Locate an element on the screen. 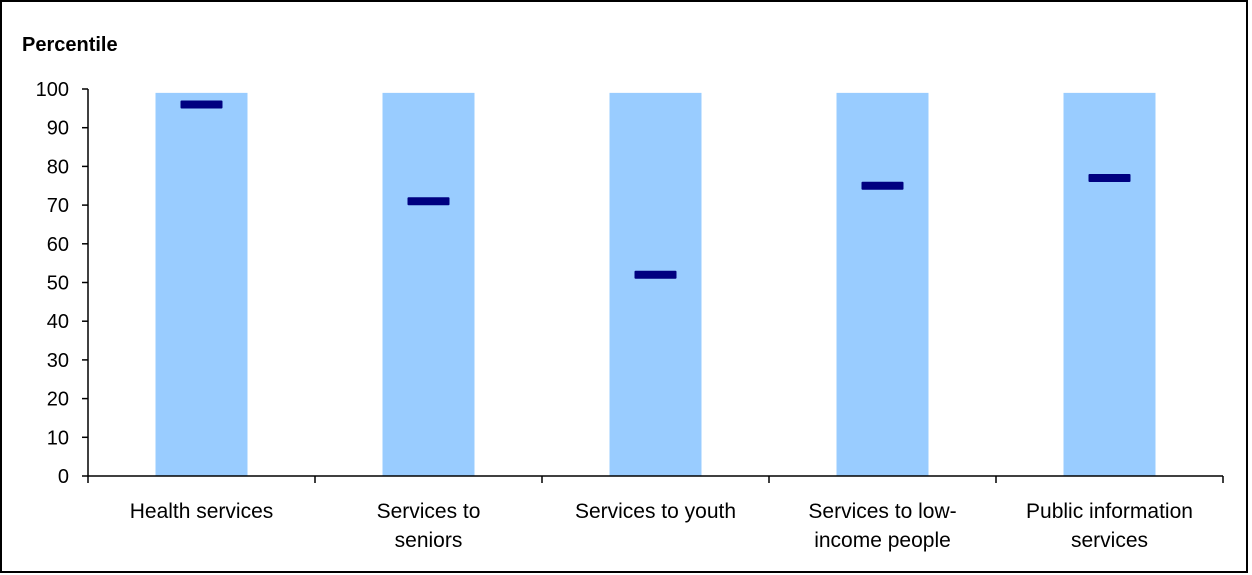 The image size is (1252, 575). y-tick-label: 0 is located at coordinates (63, 477).